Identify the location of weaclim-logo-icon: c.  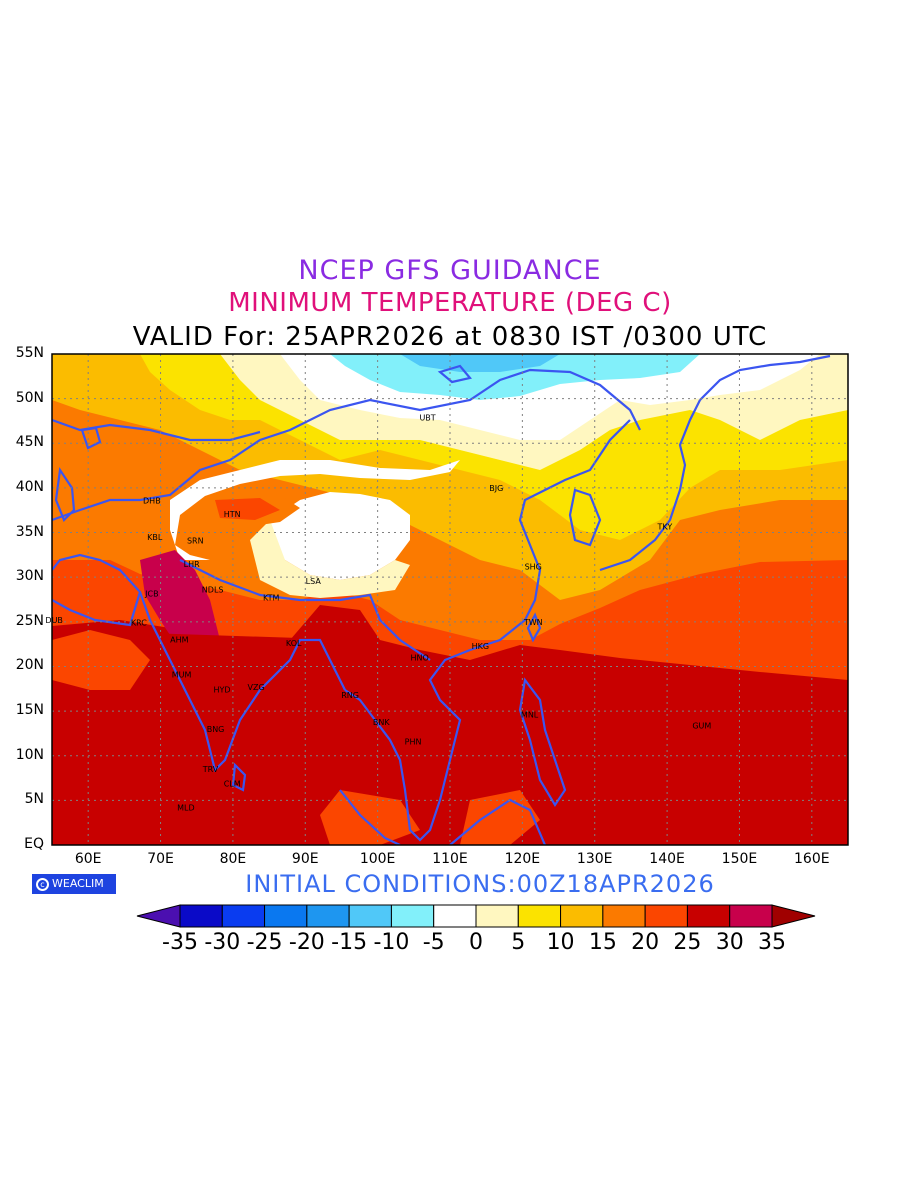
(42, 884).